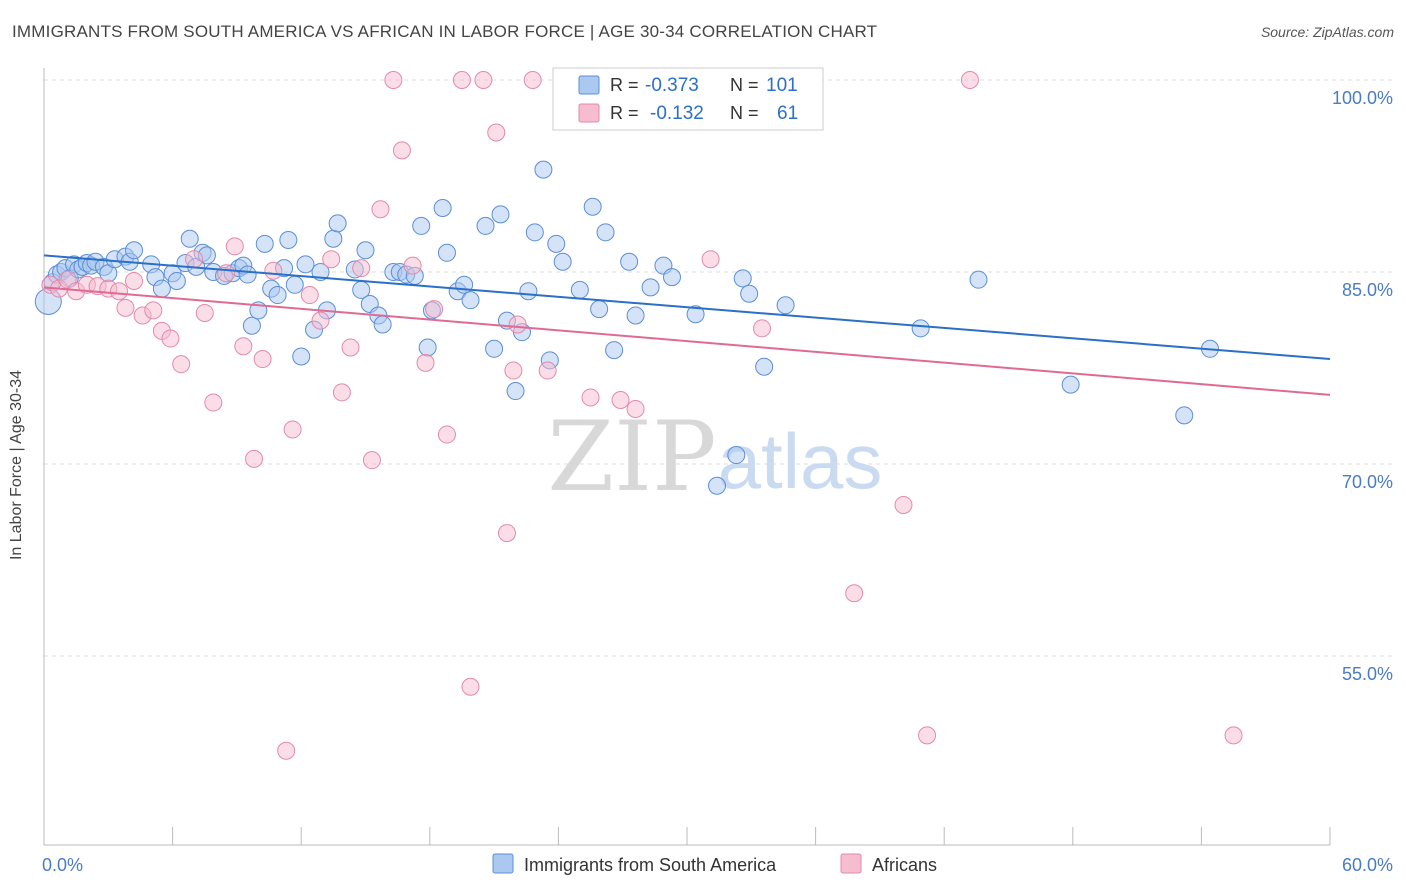 The image size is (1406, 892). Describe the element at coordinates (62, 865) in the screenshot. I see `x-tick-label-0: 0.0%` at that location.